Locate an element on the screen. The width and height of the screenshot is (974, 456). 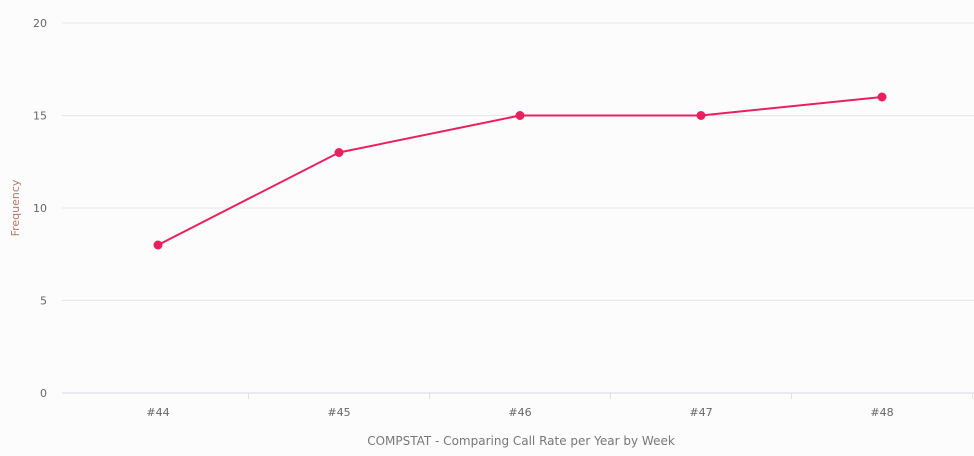
x-axis-ticks: #44 #45 #46 #47 #48 is located at coordinates (559, 406).